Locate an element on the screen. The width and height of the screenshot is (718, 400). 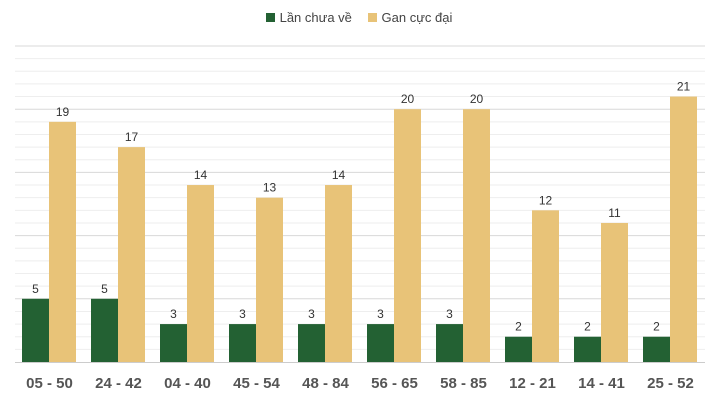
x-tick-label: 56 - 65 is located at coordinates (394, 383).